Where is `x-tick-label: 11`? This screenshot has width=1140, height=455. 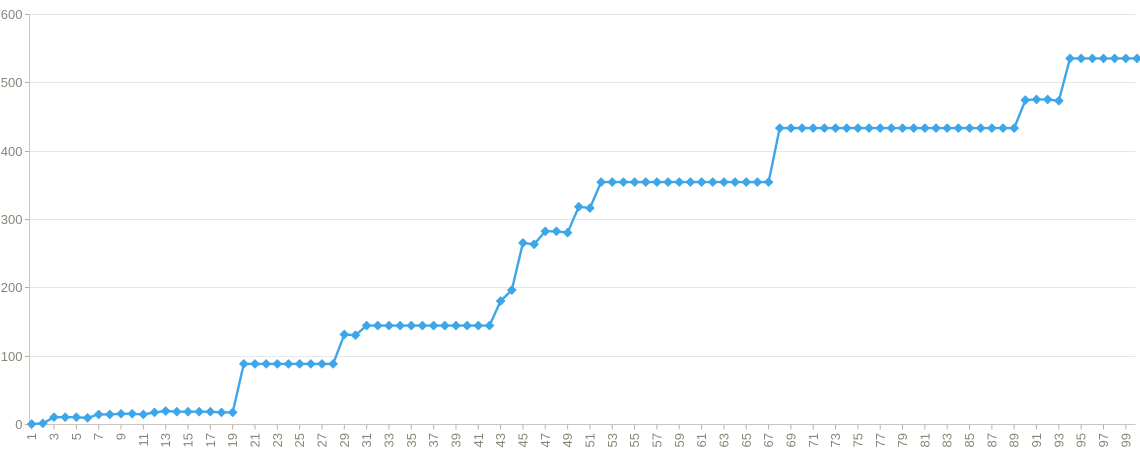
x-tick-label: 11 is located at coordinates (143, 440).